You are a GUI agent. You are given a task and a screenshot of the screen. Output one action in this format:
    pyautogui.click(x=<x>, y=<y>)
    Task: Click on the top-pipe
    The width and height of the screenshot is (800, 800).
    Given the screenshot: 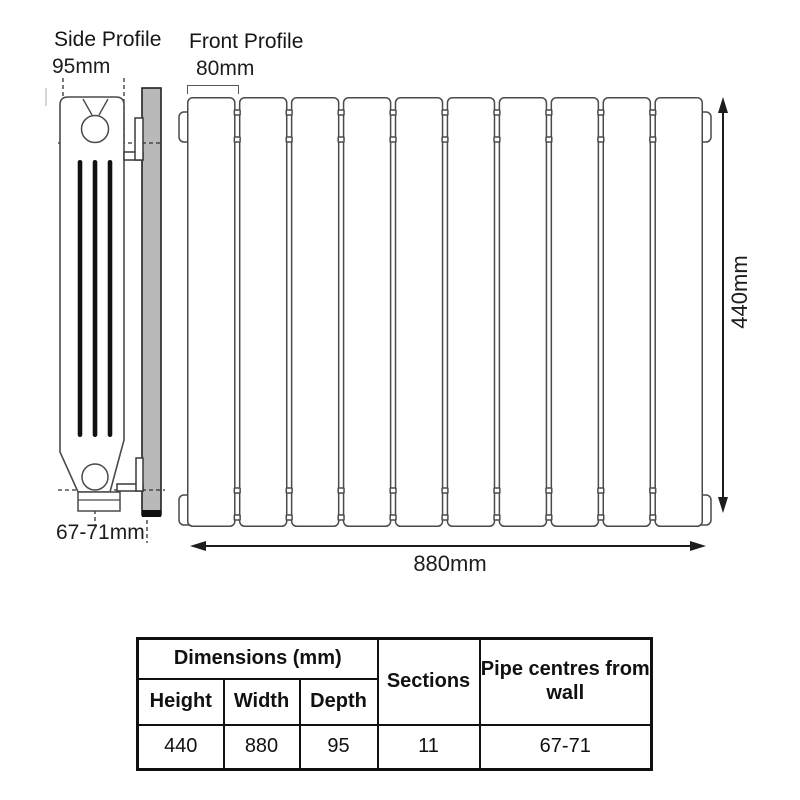 What is the action you would take?
    pyautogui.click(x=95, y=129)
    